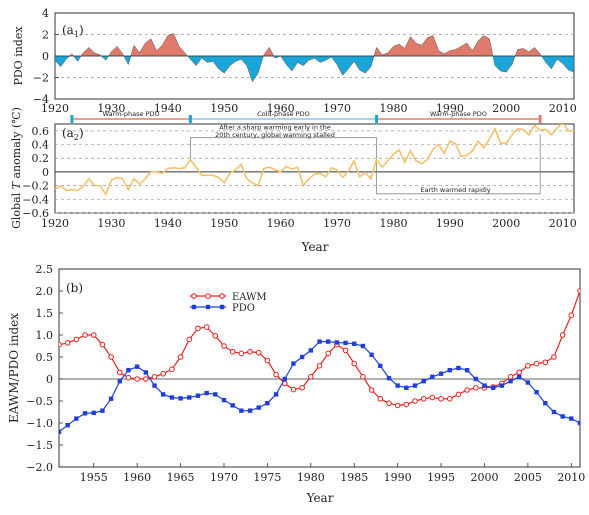  What do you see at coordinates (506, 108) in the screenshot?
I see `x-tick-label: 2000` at bounding box center [506, 108].